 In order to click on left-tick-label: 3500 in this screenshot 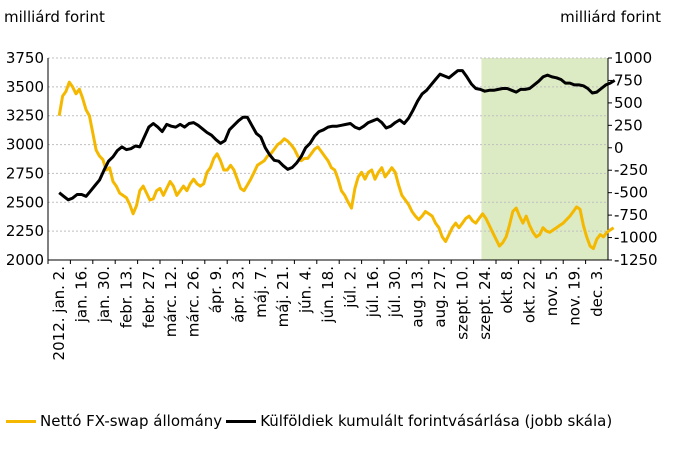, I will do `click(25, 87)`.